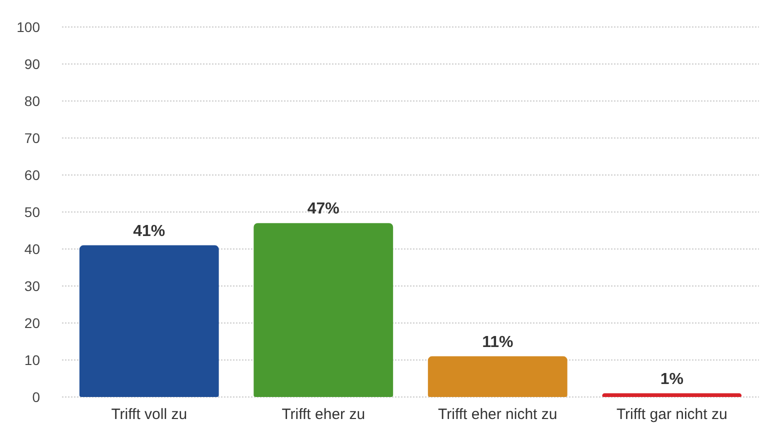  I want to click on x-tick-label: Trifft voll zu, so click(149, 414).